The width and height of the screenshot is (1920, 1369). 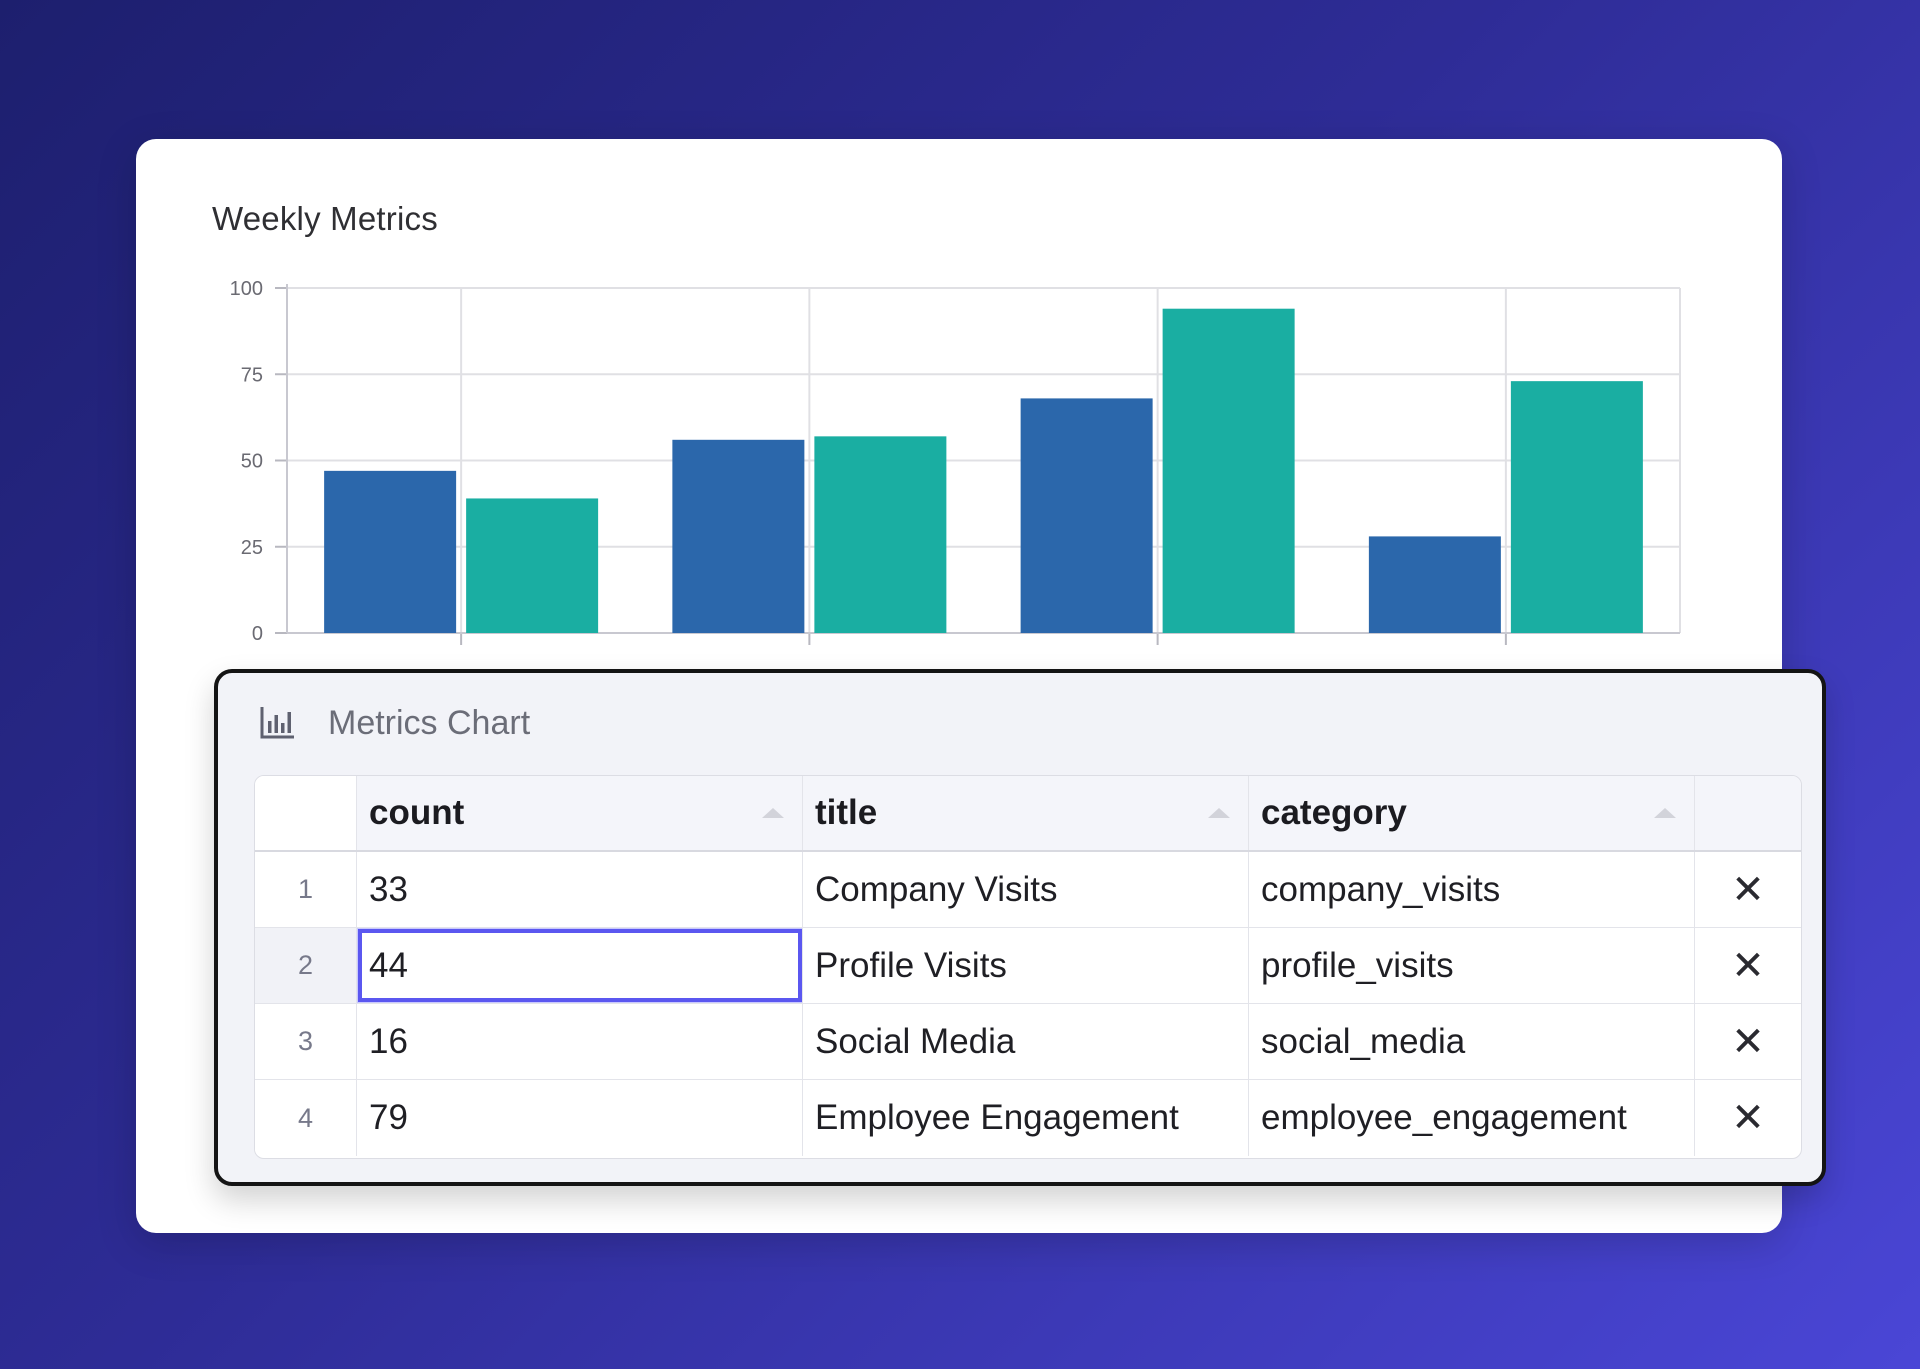 I want to click on title-cell: Social Media, so click(x=1026, y=1041).